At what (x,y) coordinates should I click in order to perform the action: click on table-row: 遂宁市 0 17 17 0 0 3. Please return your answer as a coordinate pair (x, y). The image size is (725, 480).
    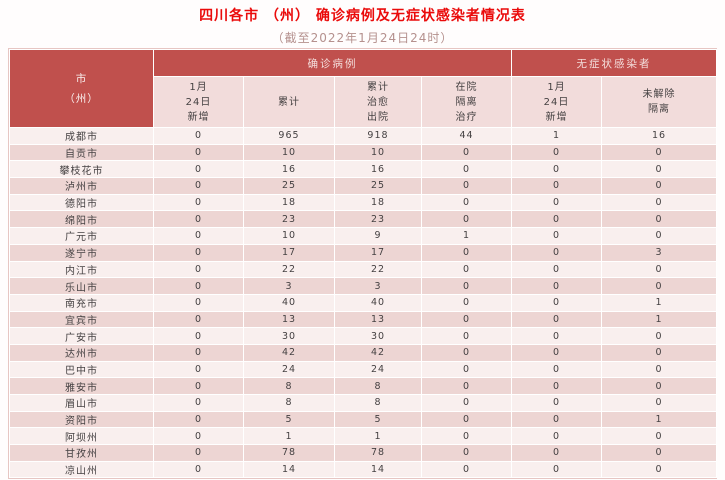
    Looking at the image, I should click on (363, 252).